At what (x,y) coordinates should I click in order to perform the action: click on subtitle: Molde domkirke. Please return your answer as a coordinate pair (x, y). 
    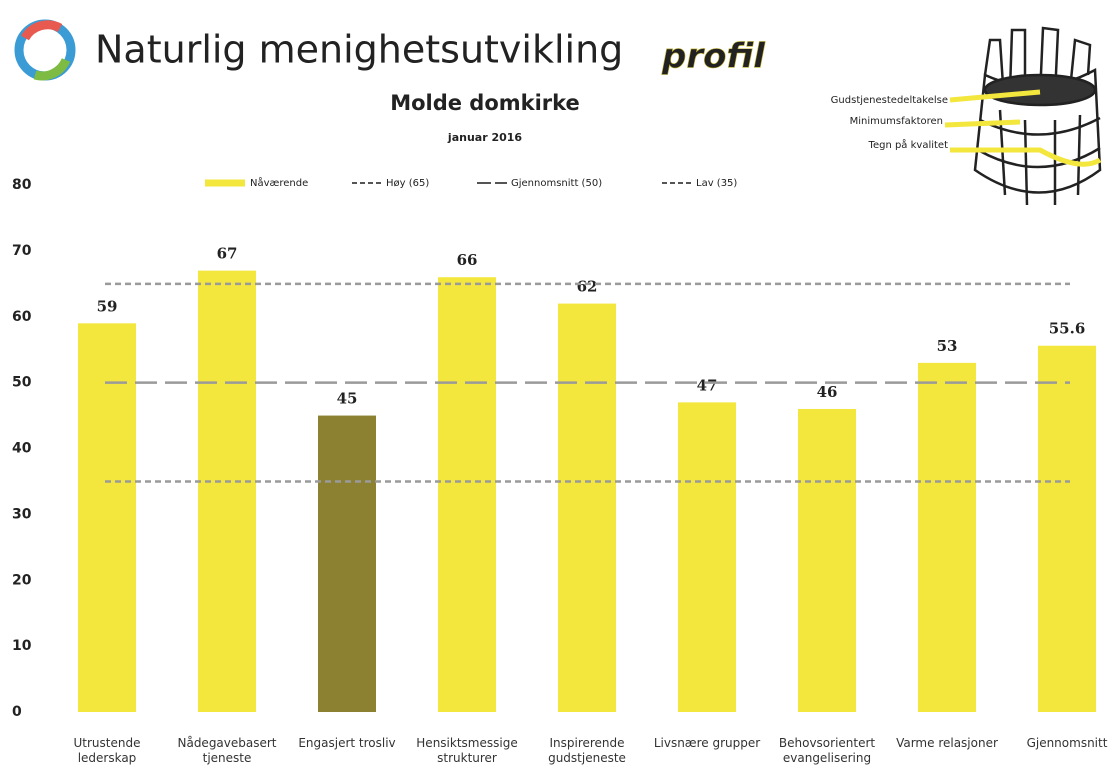
    Looking at the image, I should click on (485, 103).